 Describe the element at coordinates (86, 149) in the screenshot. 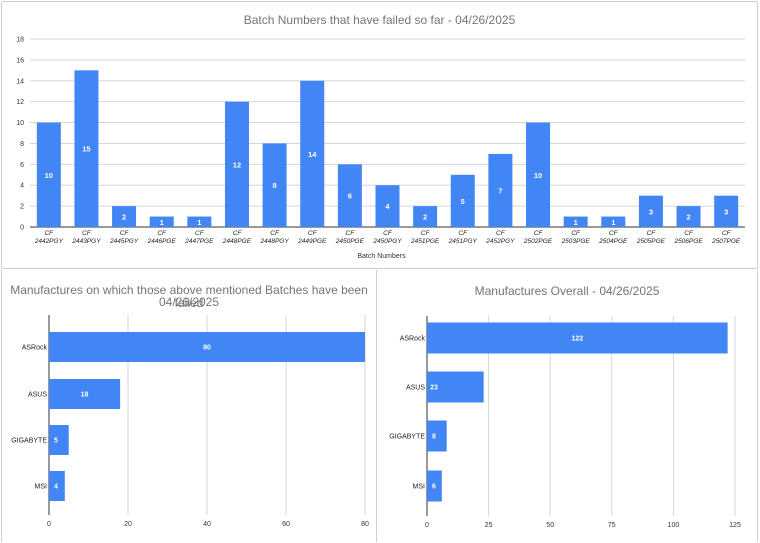

I see `data-label: 15` at that location.